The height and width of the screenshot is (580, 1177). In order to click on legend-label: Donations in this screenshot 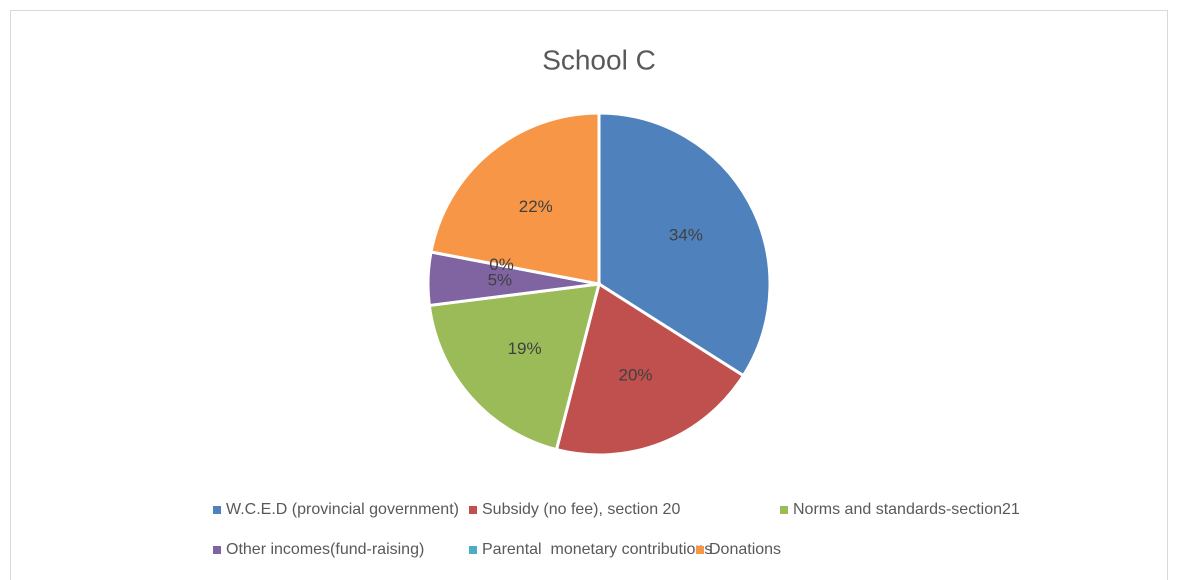, I will do `click(745, 549)`.